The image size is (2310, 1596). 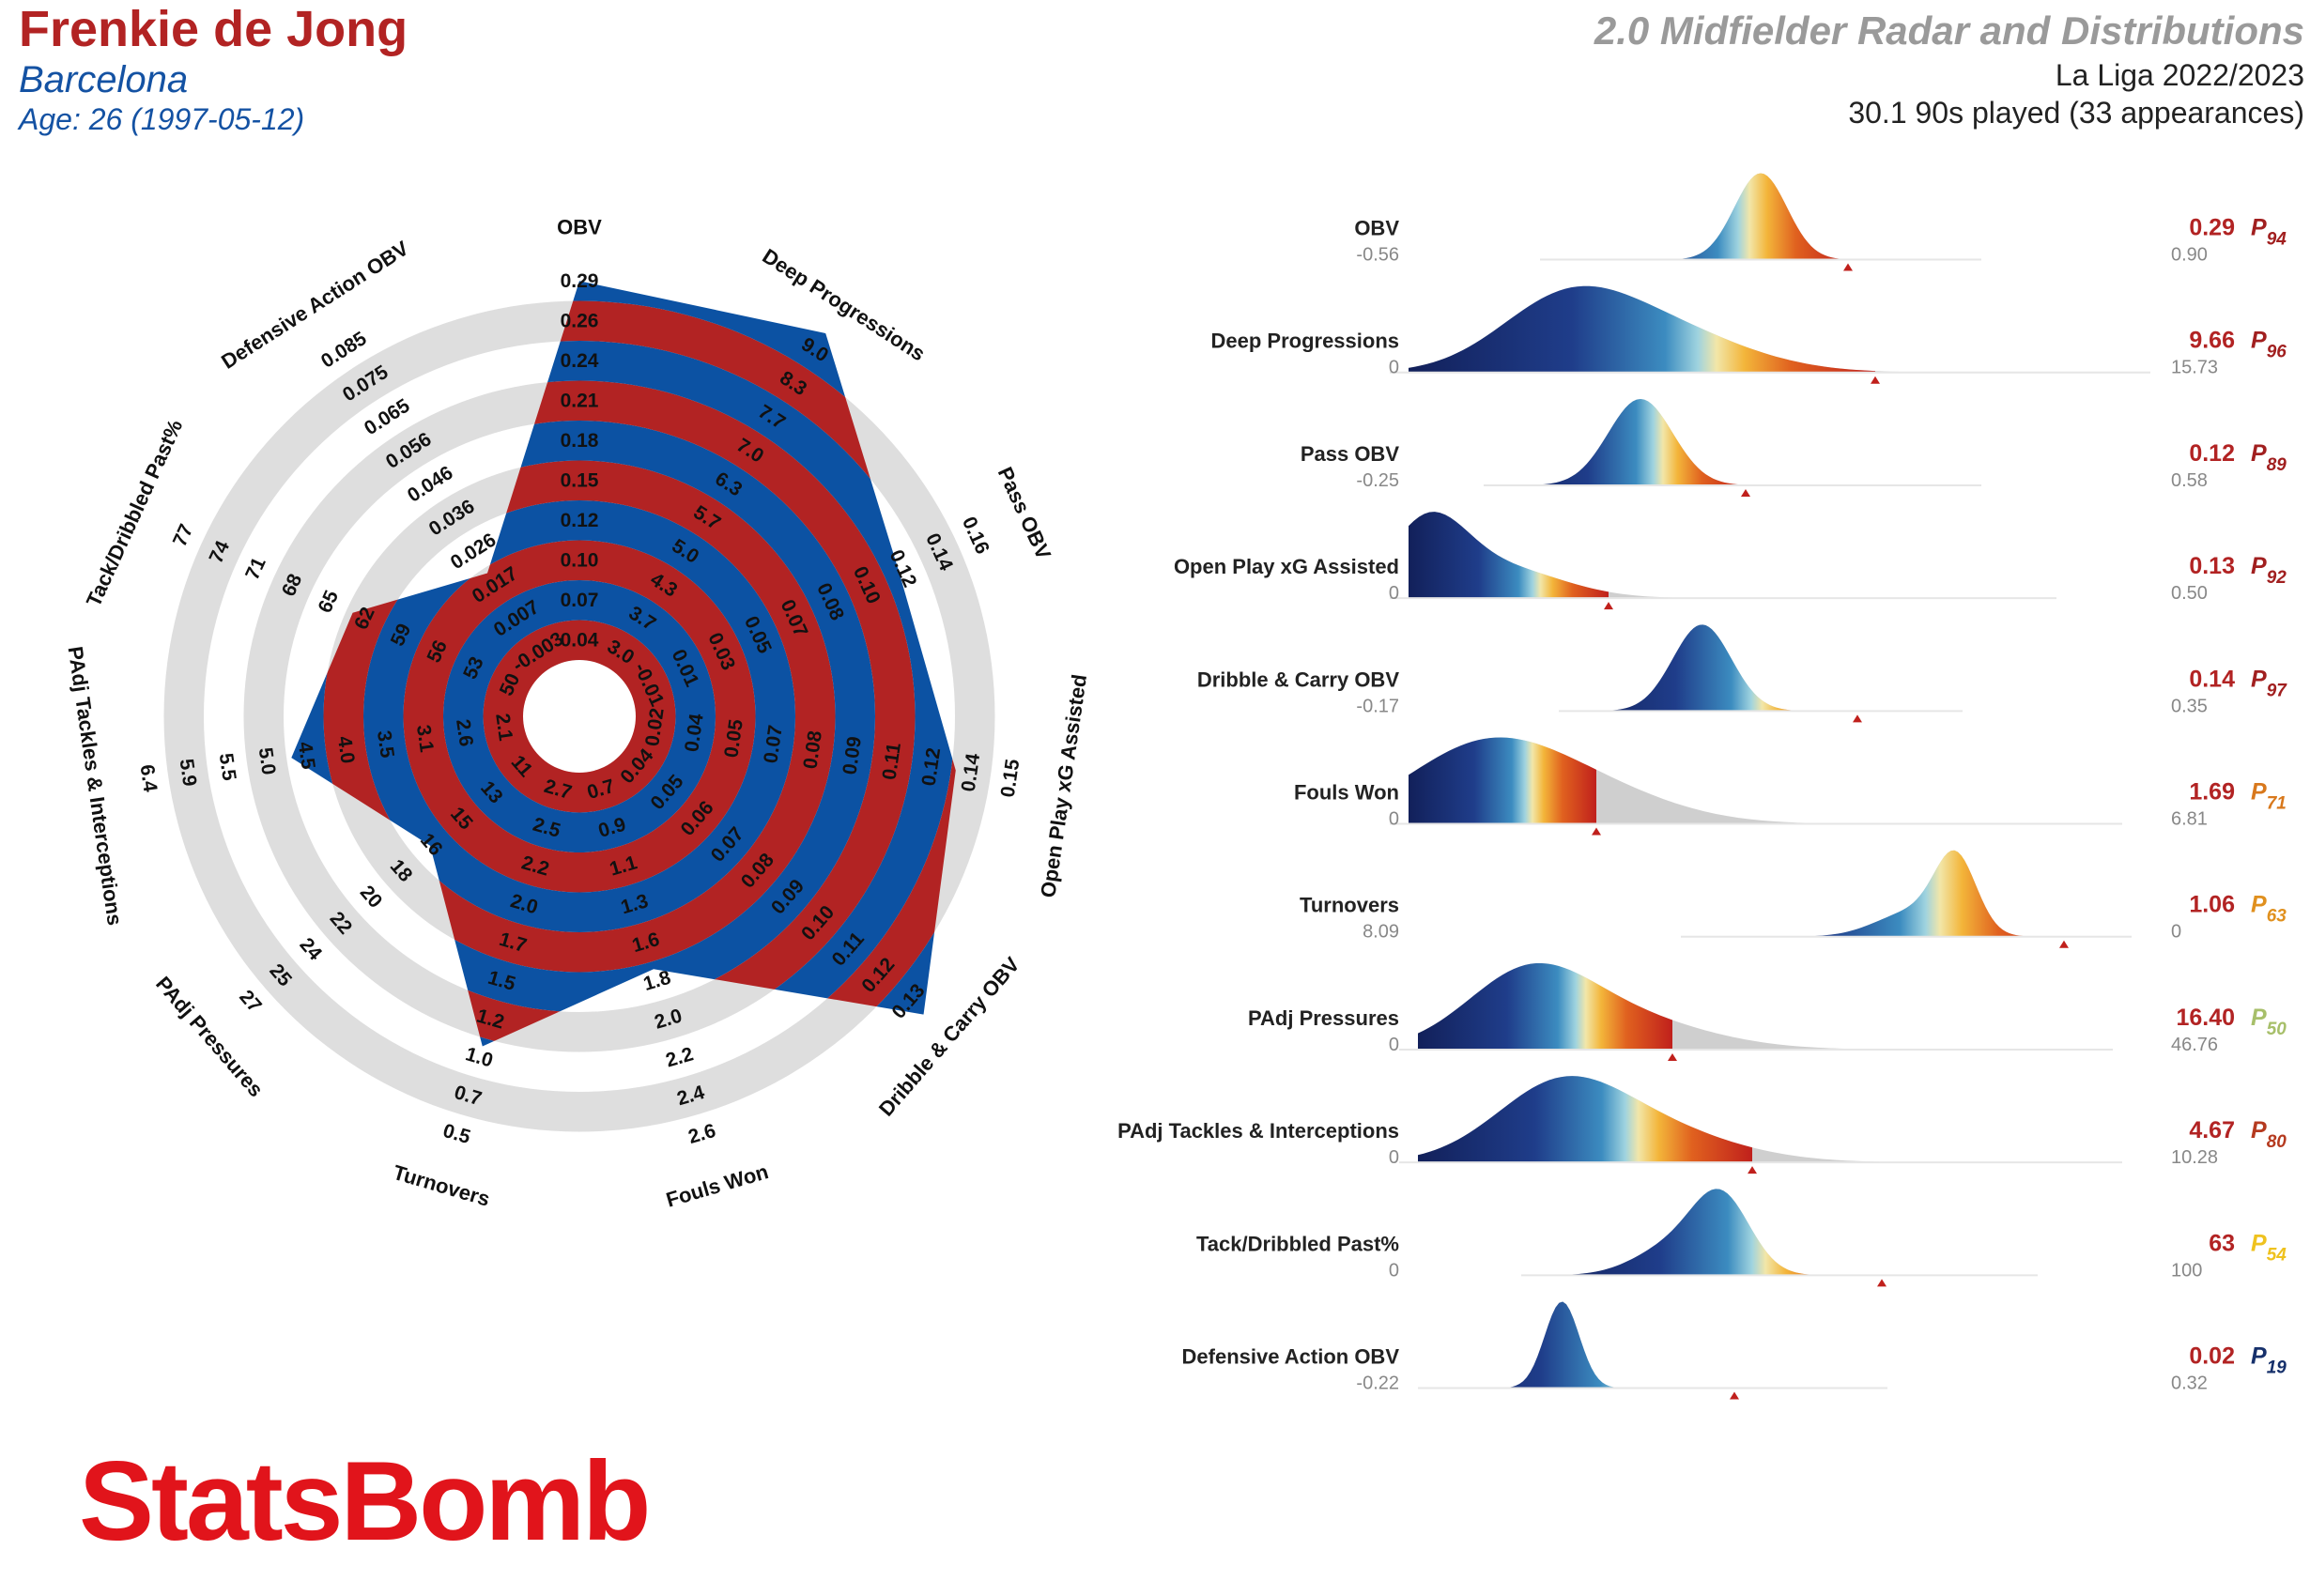 I want to click on distribution-value: 0.13, so click(x=2212, y=566).